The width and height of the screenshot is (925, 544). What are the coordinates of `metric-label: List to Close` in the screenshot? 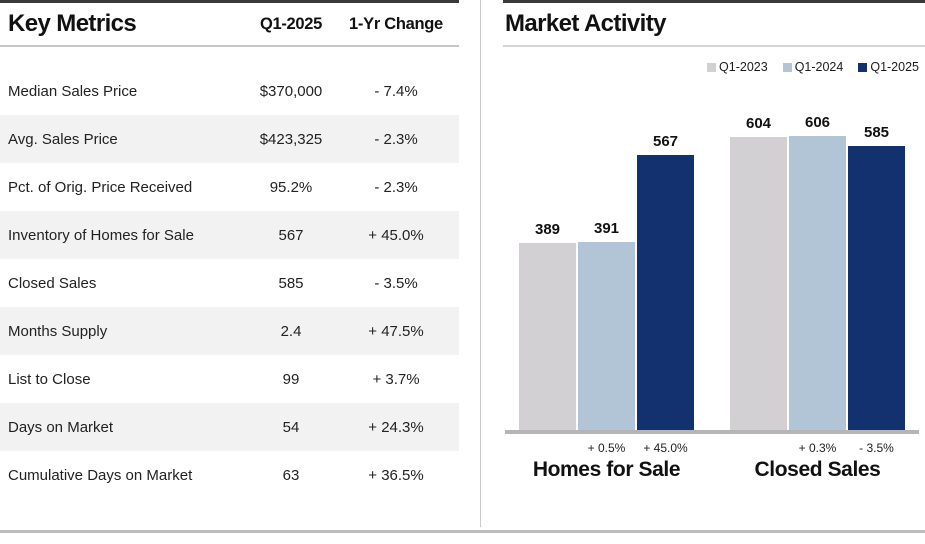 It's located at (49, 379).